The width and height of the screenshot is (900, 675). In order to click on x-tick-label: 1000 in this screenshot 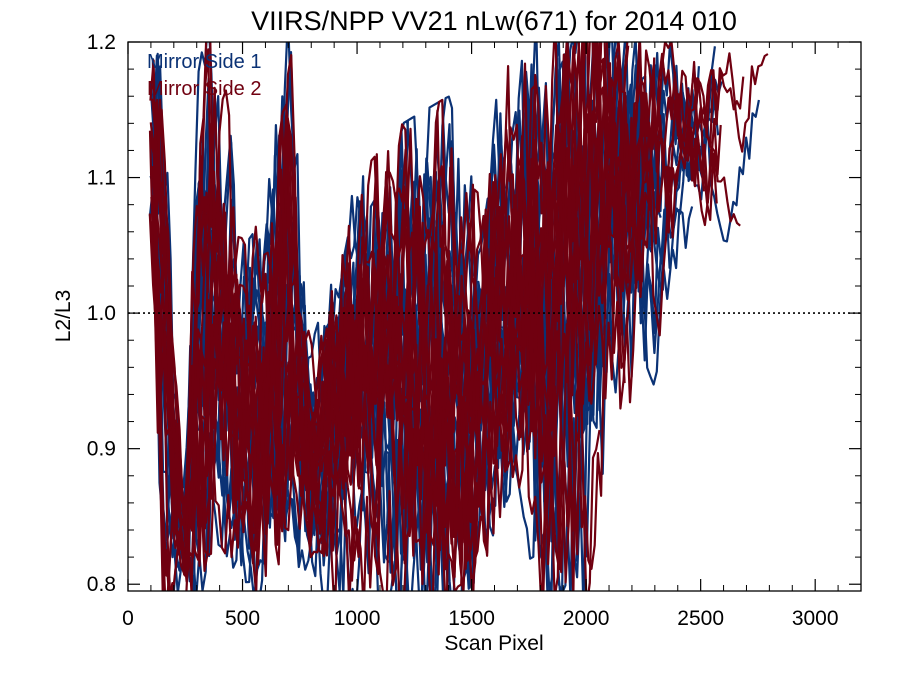, I will do `click(357, 618)`.